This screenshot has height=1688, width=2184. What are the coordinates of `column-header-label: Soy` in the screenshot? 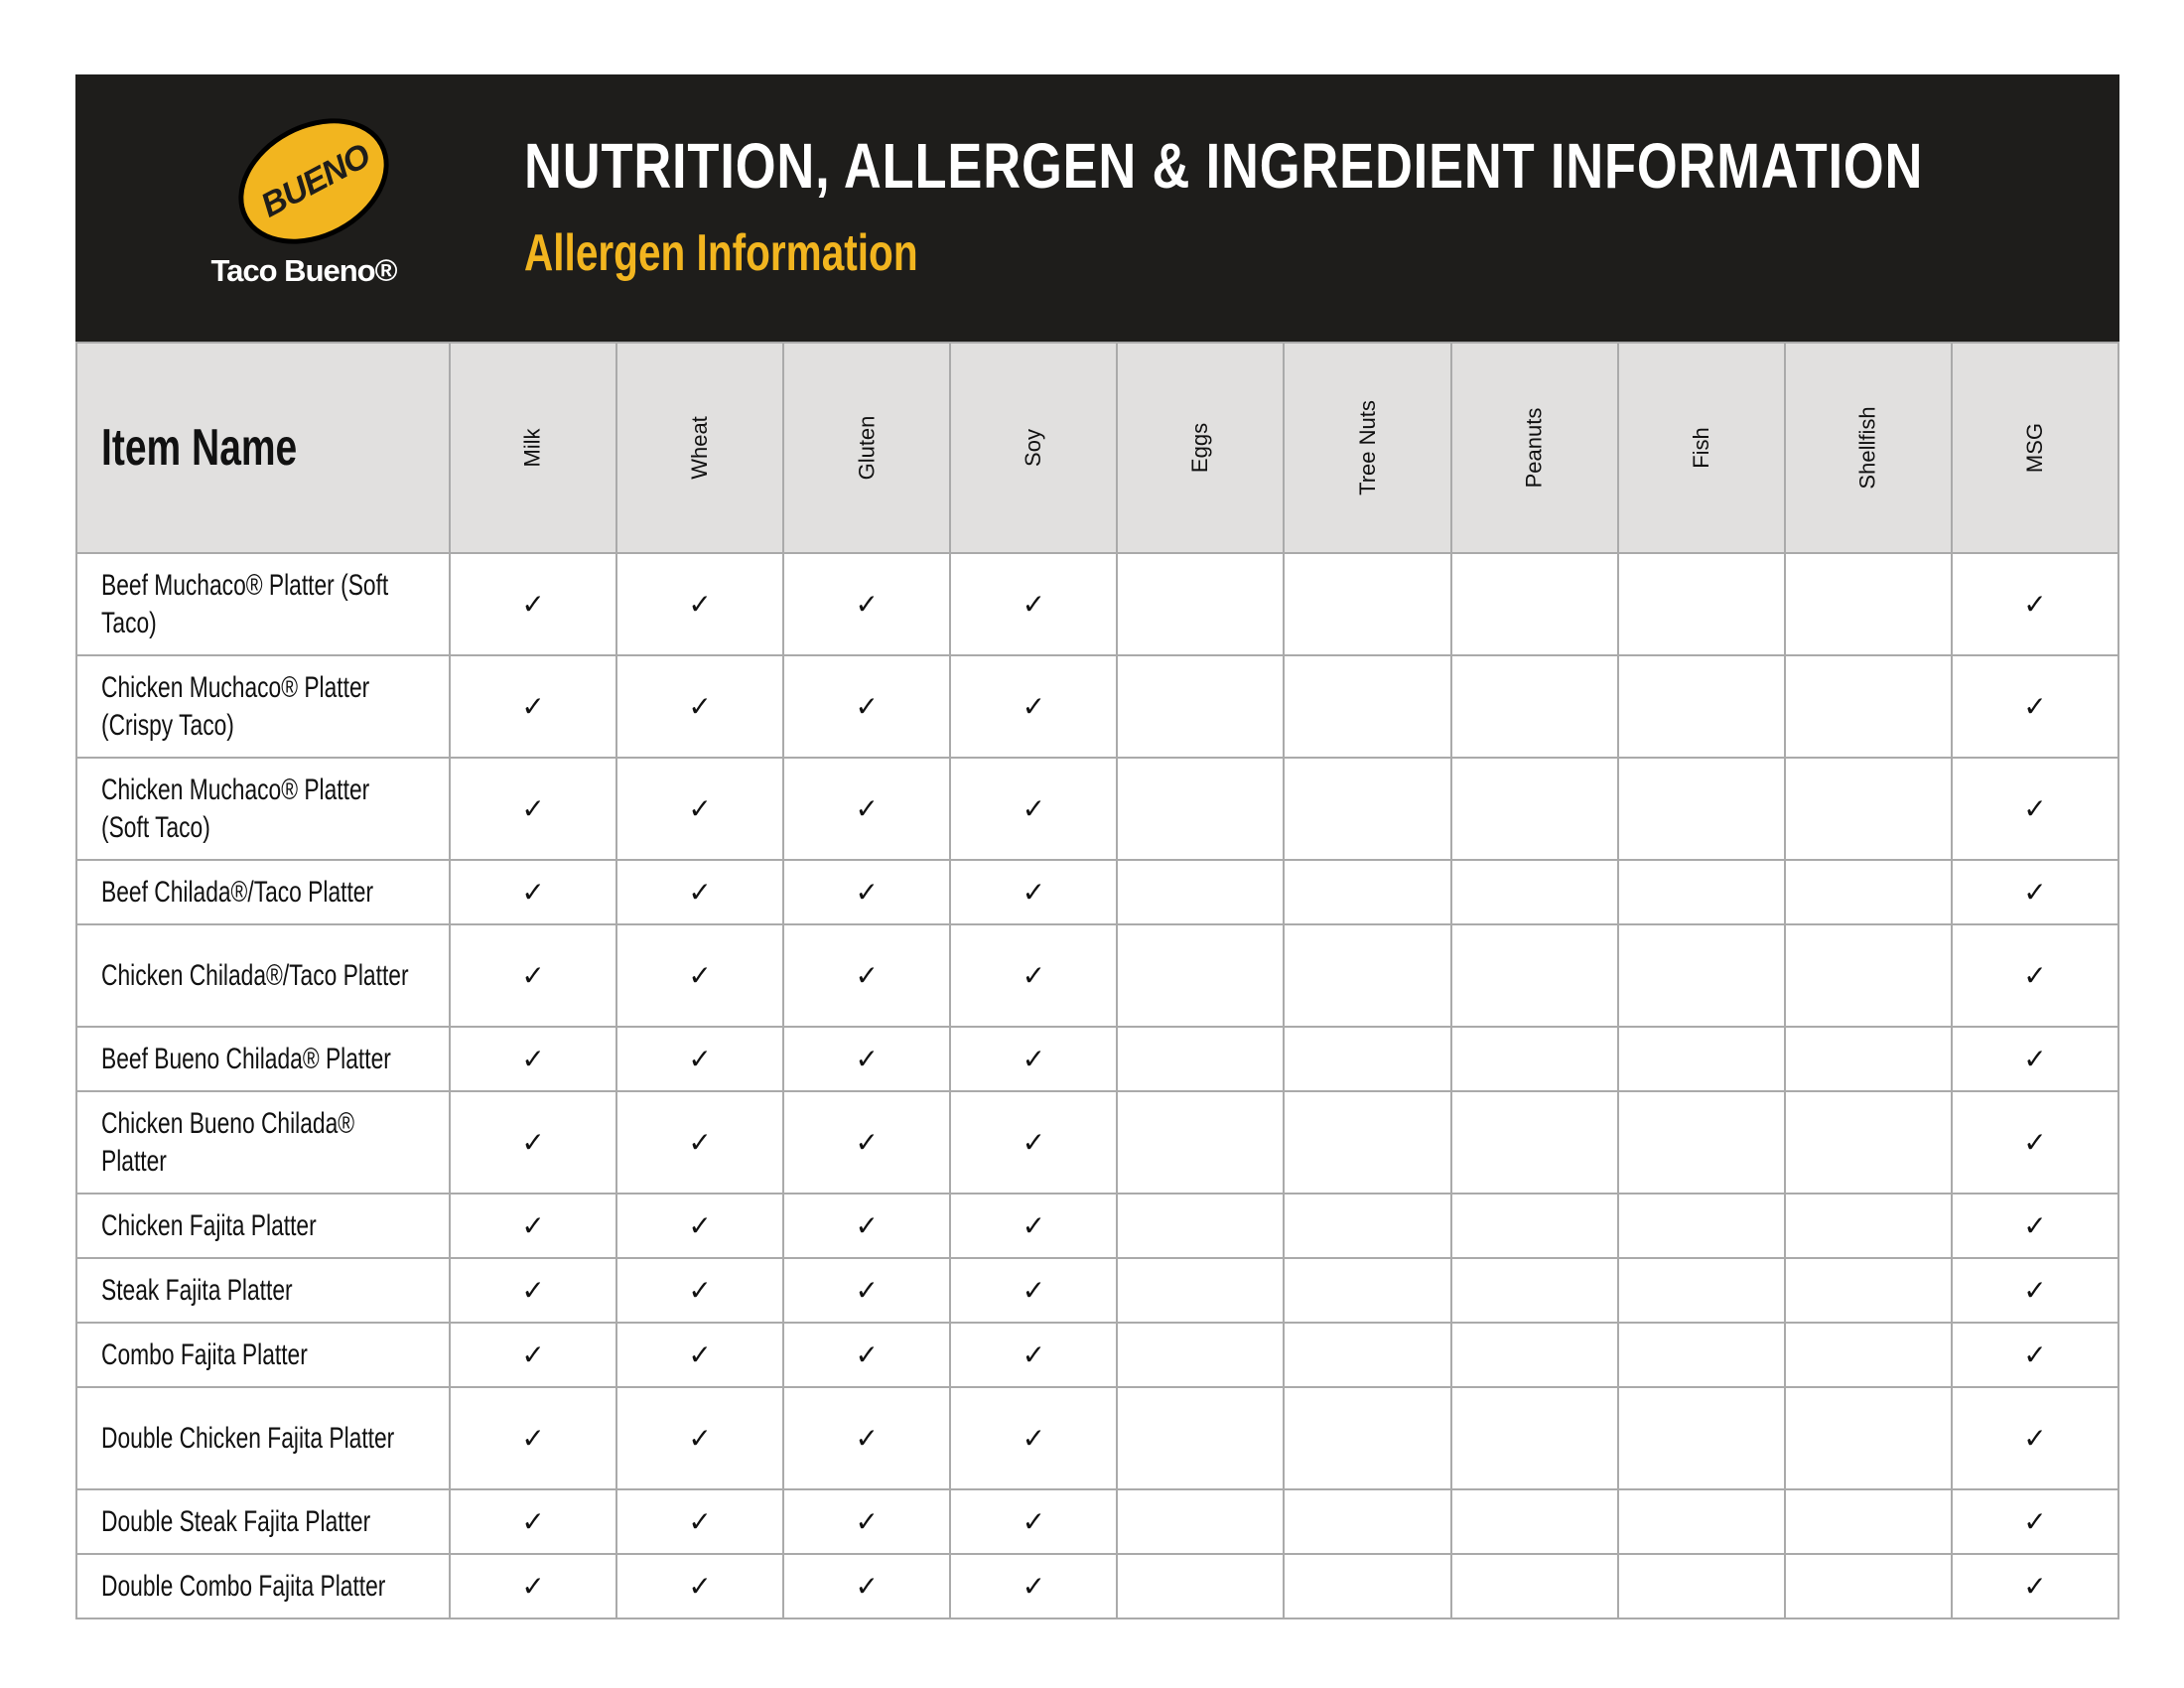 It's located at (1033, 448).